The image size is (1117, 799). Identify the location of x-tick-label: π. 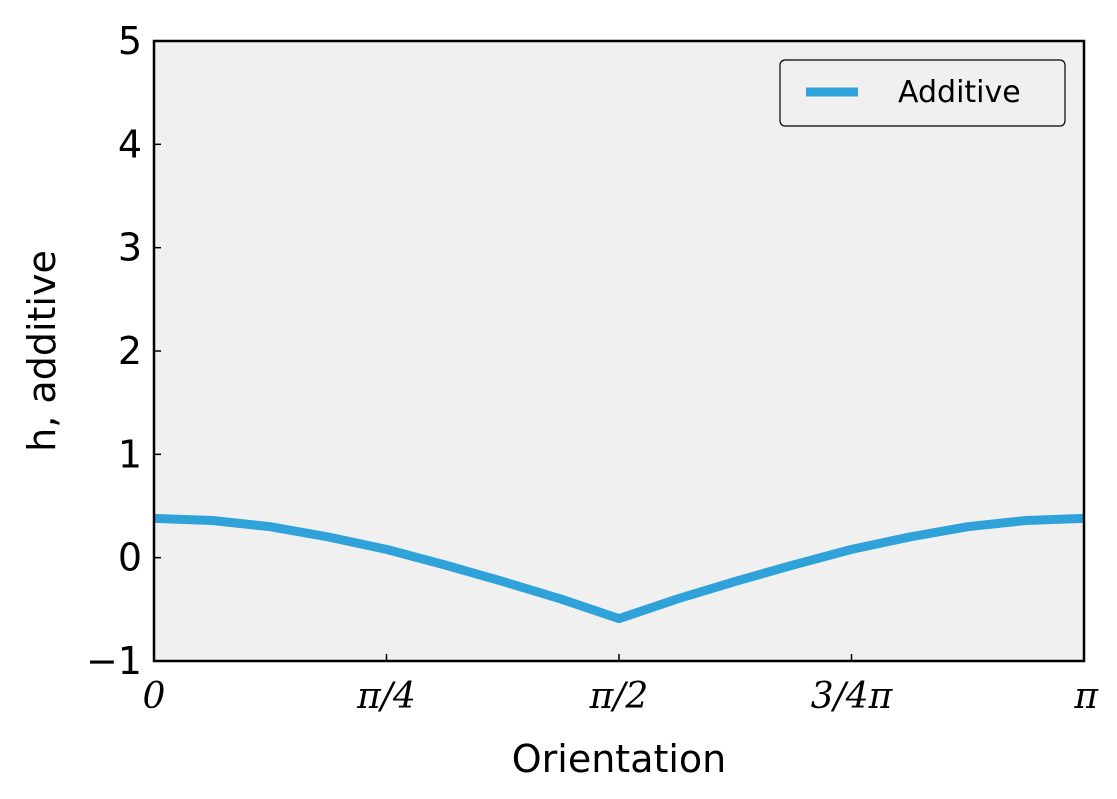
(1086, 696).